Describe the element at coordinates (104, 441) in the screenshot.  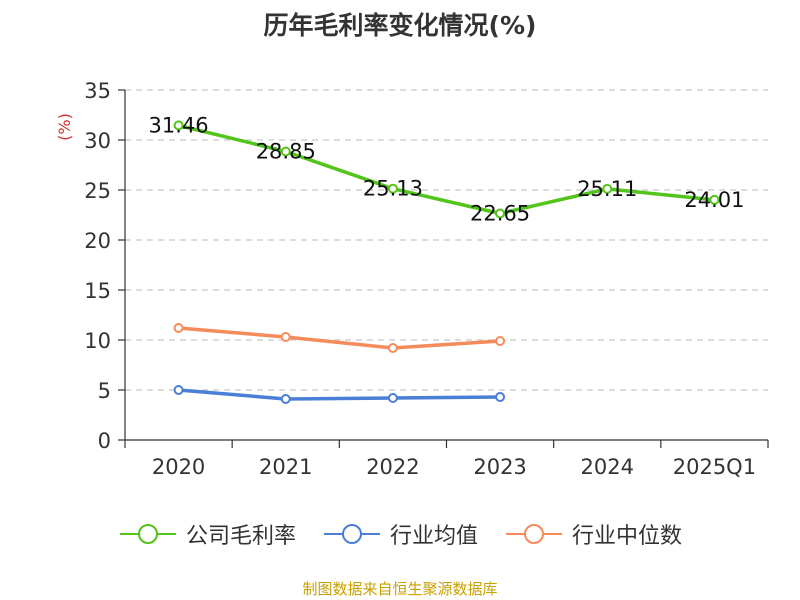
I see `y-tick-label: 0` at that location.